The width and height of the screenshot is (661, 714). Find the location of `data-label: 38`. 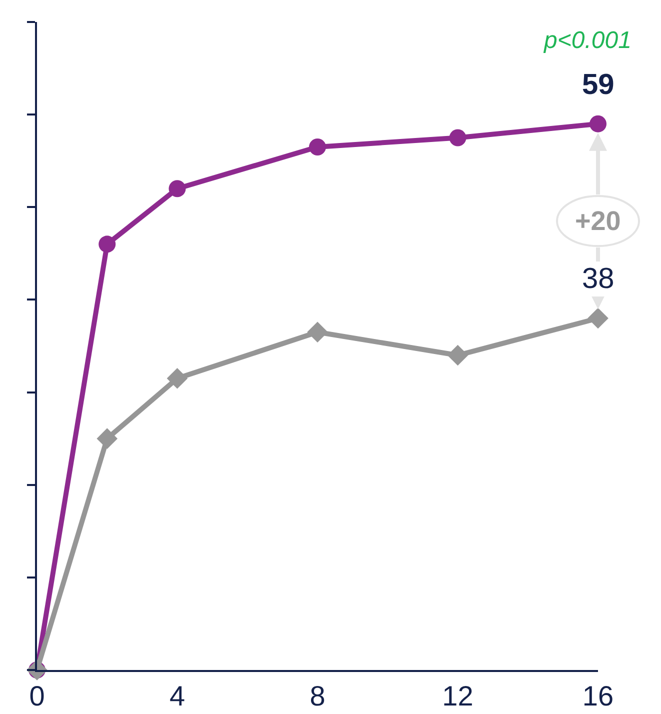

data-label: 38 is located at coordinates (598, 279).